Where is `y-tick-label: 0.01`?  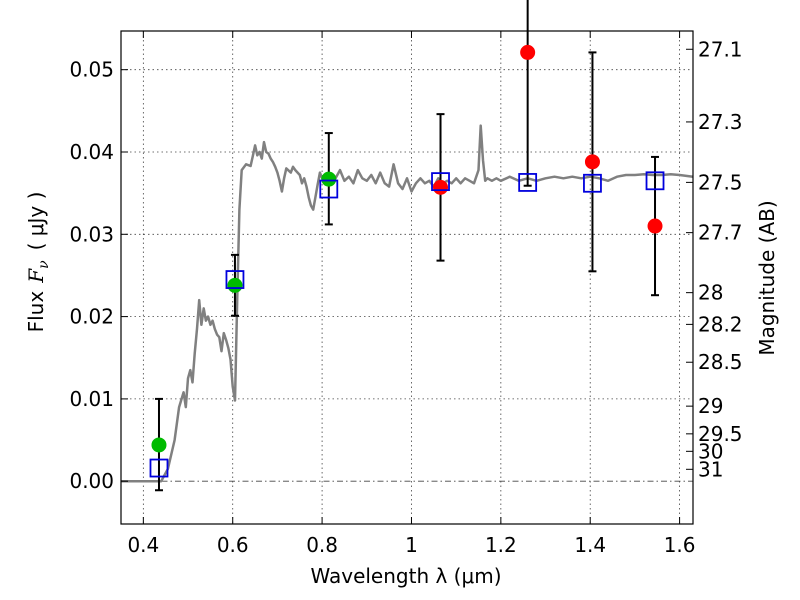
y-tick-label: 0.01 is located at coordinates (91, 399).